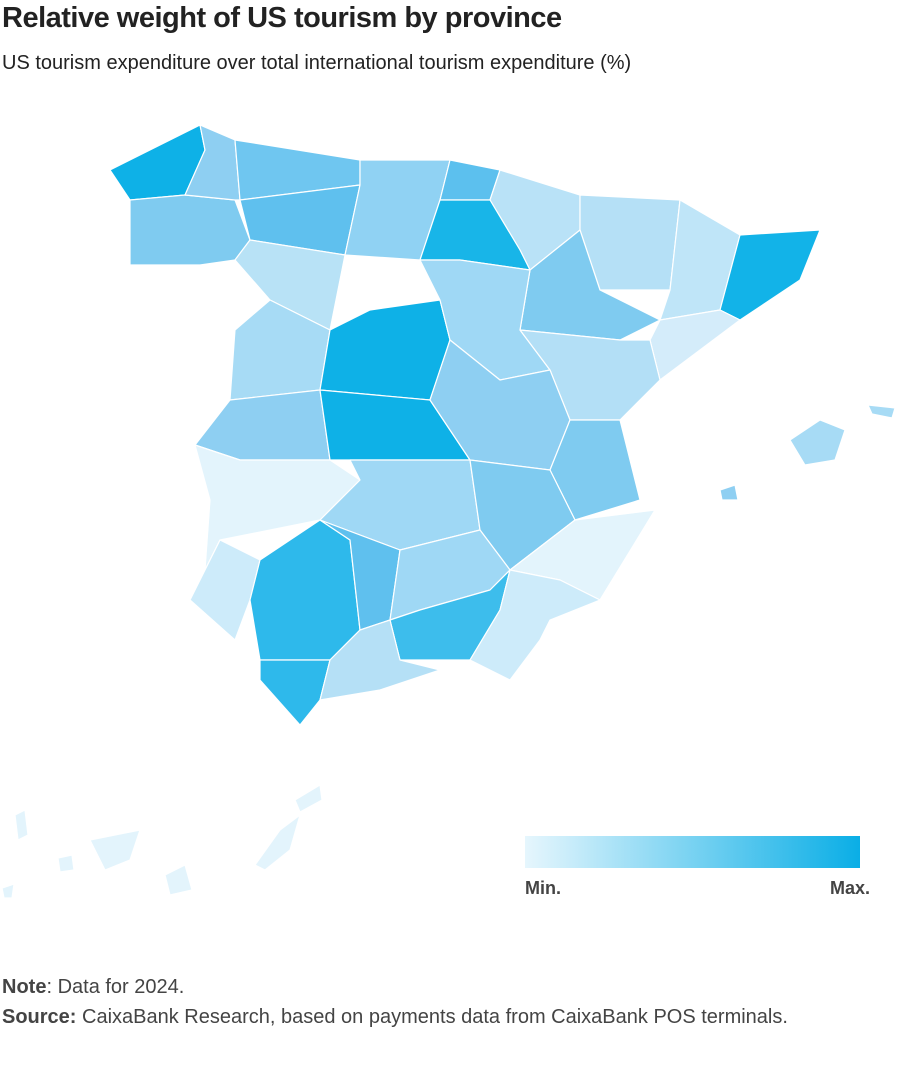 This screenshot has width=900, height=1066. What do you see at coordinates (692, 852) in the screenshot?
I see `color-scale` at bounding box center [692, 852].